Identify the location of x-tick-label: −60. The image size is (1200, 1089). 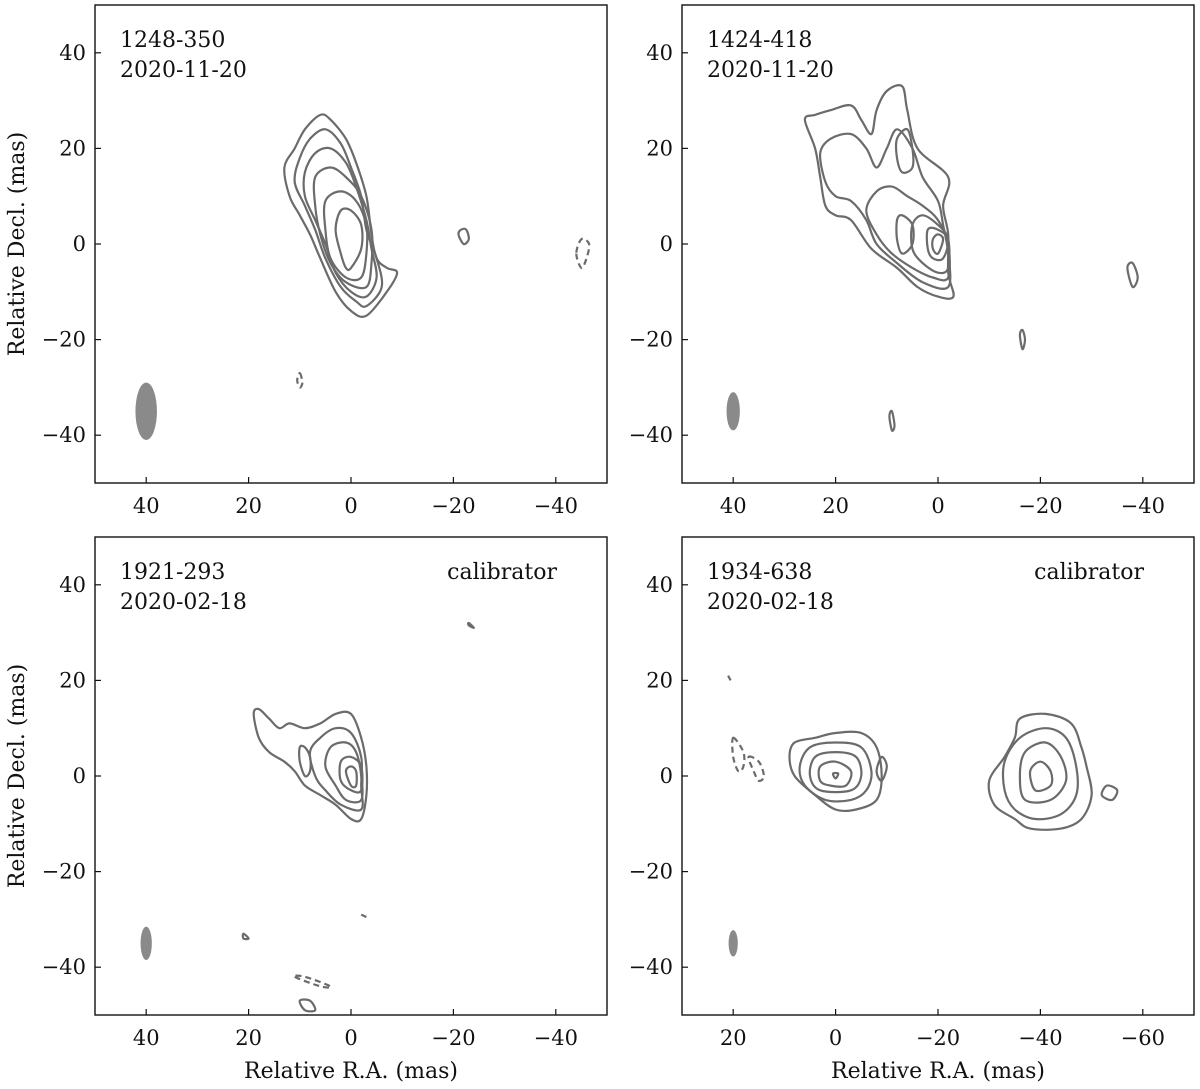
(1143, 1038).